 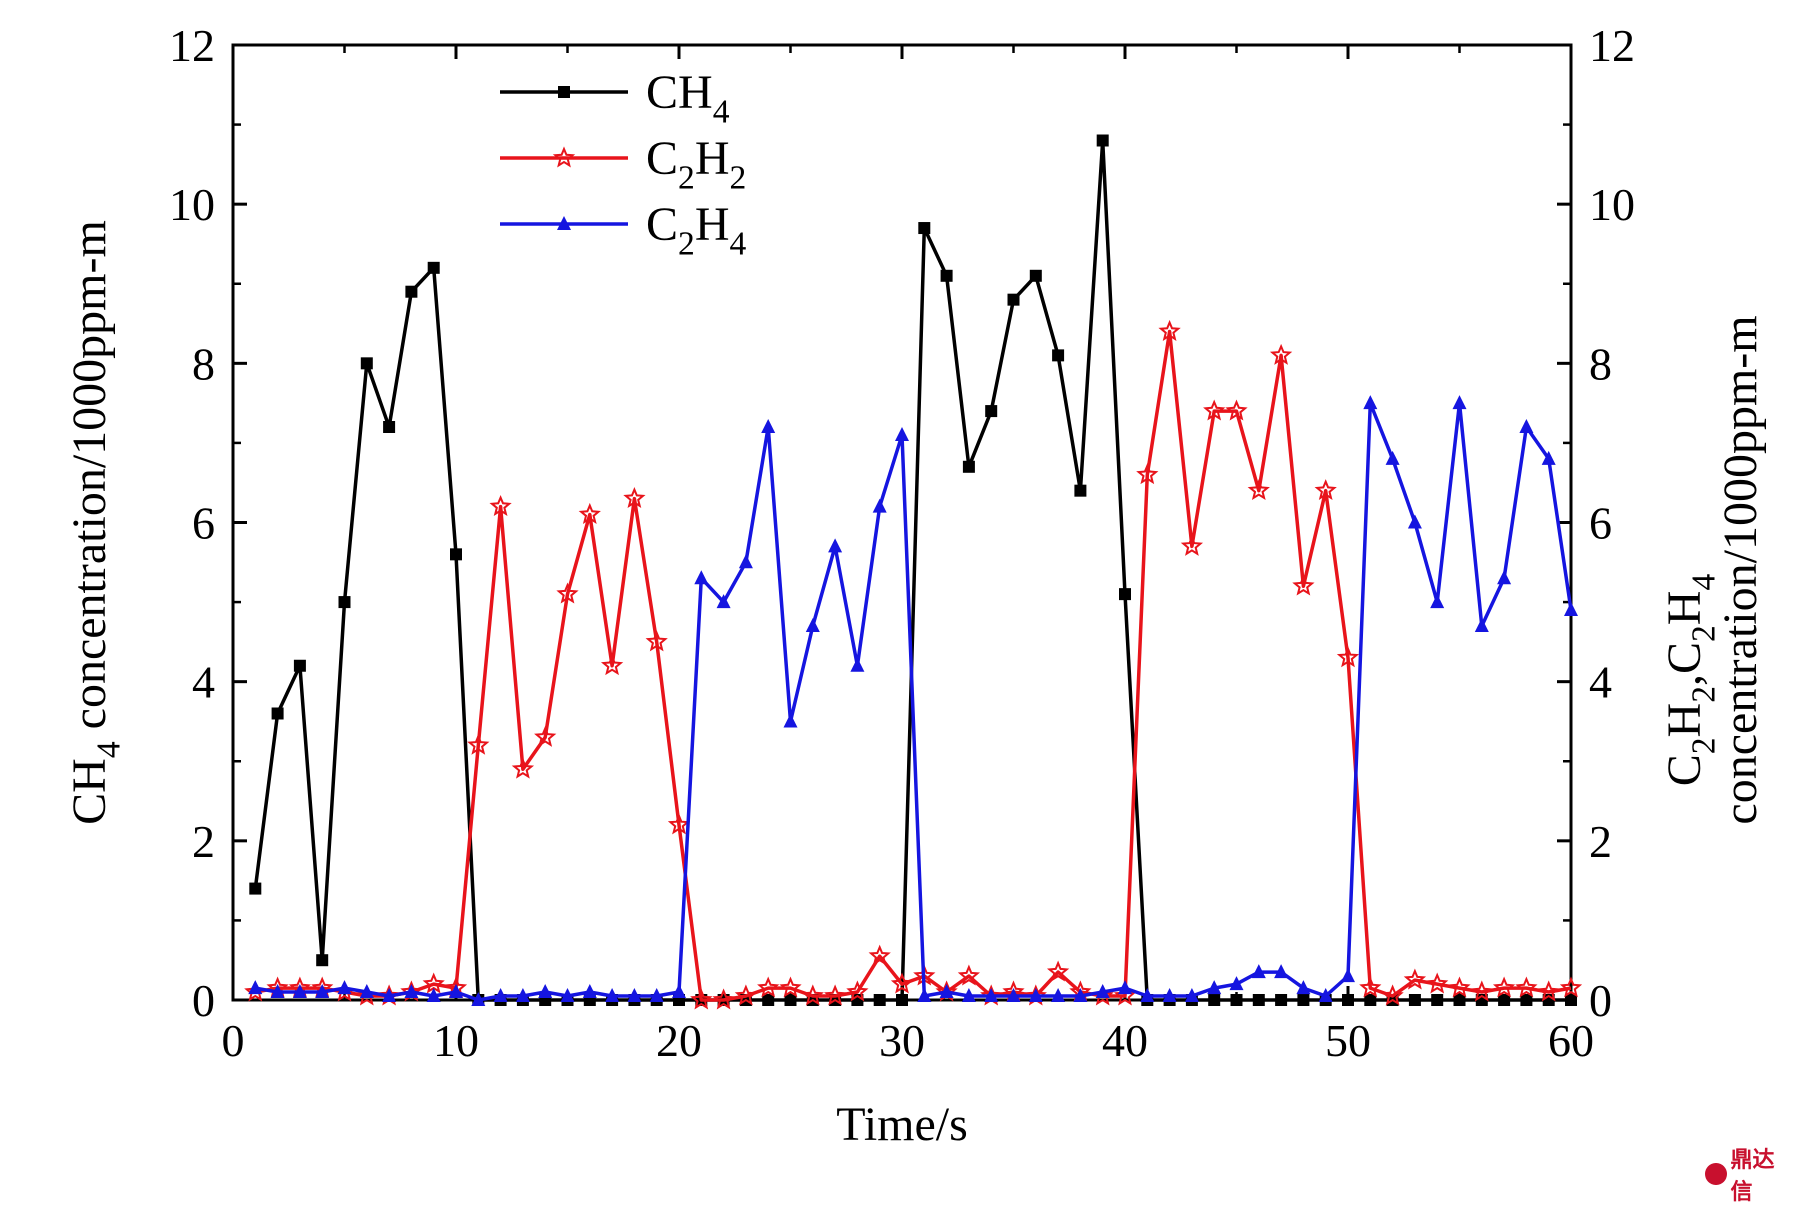 I want to click on y-left-tick-label: 4, so click(x=203, y=682).